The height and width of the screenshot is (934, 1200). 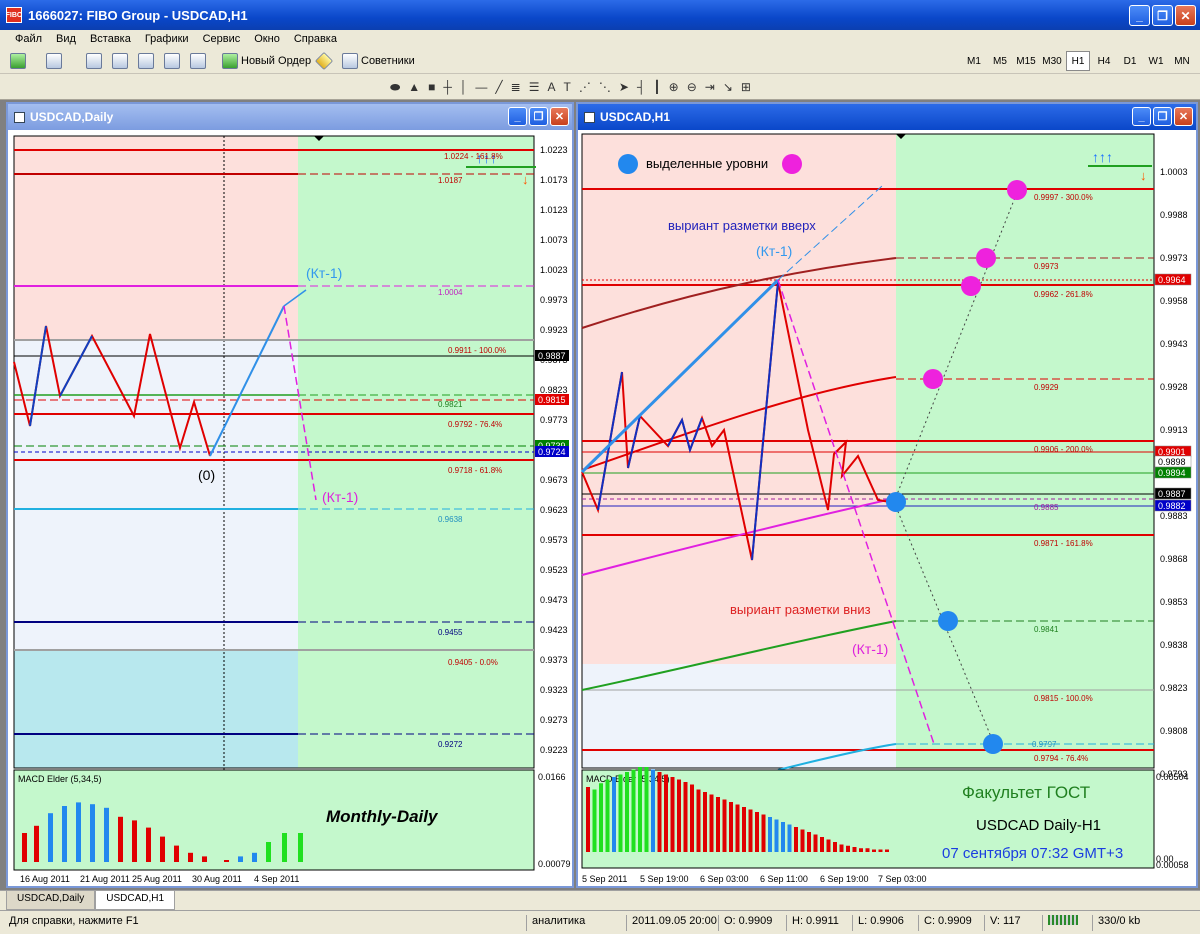 I want to click on crosshair-tool-icon: ┼, so click(x=447, y=87).